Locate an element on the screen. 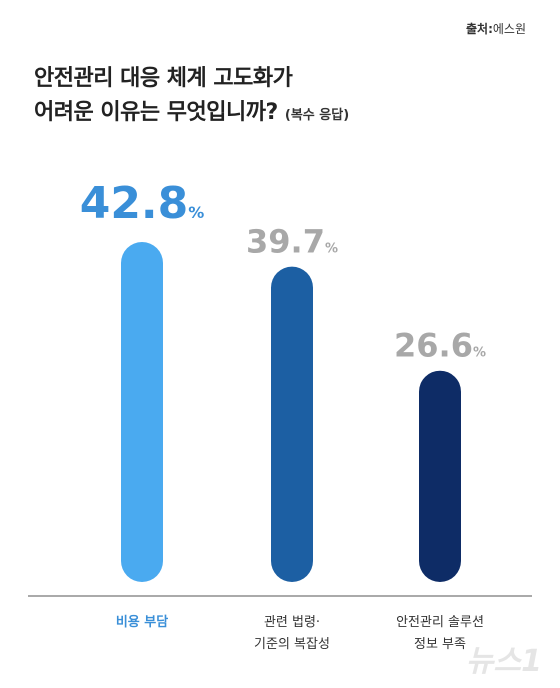  chart-title-line-1: 안전관리 대응 체계 고도화가 is located at coordinates (163, 78).